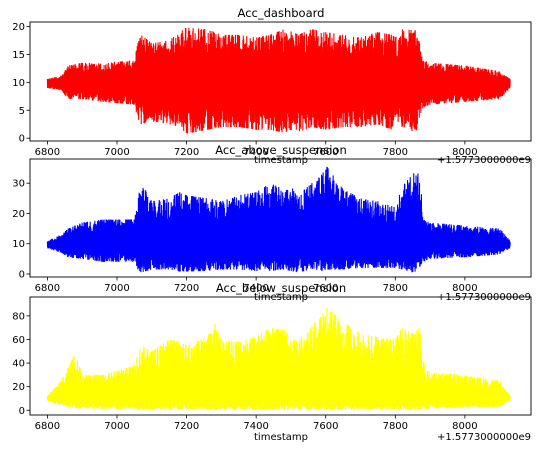 The width and height of the screenshot is (551, 451). What do you see at coordinates (281, 150) in the screenshot?
I see `chart-title: Acc_above_suspension` at bounding box center [281, 150].